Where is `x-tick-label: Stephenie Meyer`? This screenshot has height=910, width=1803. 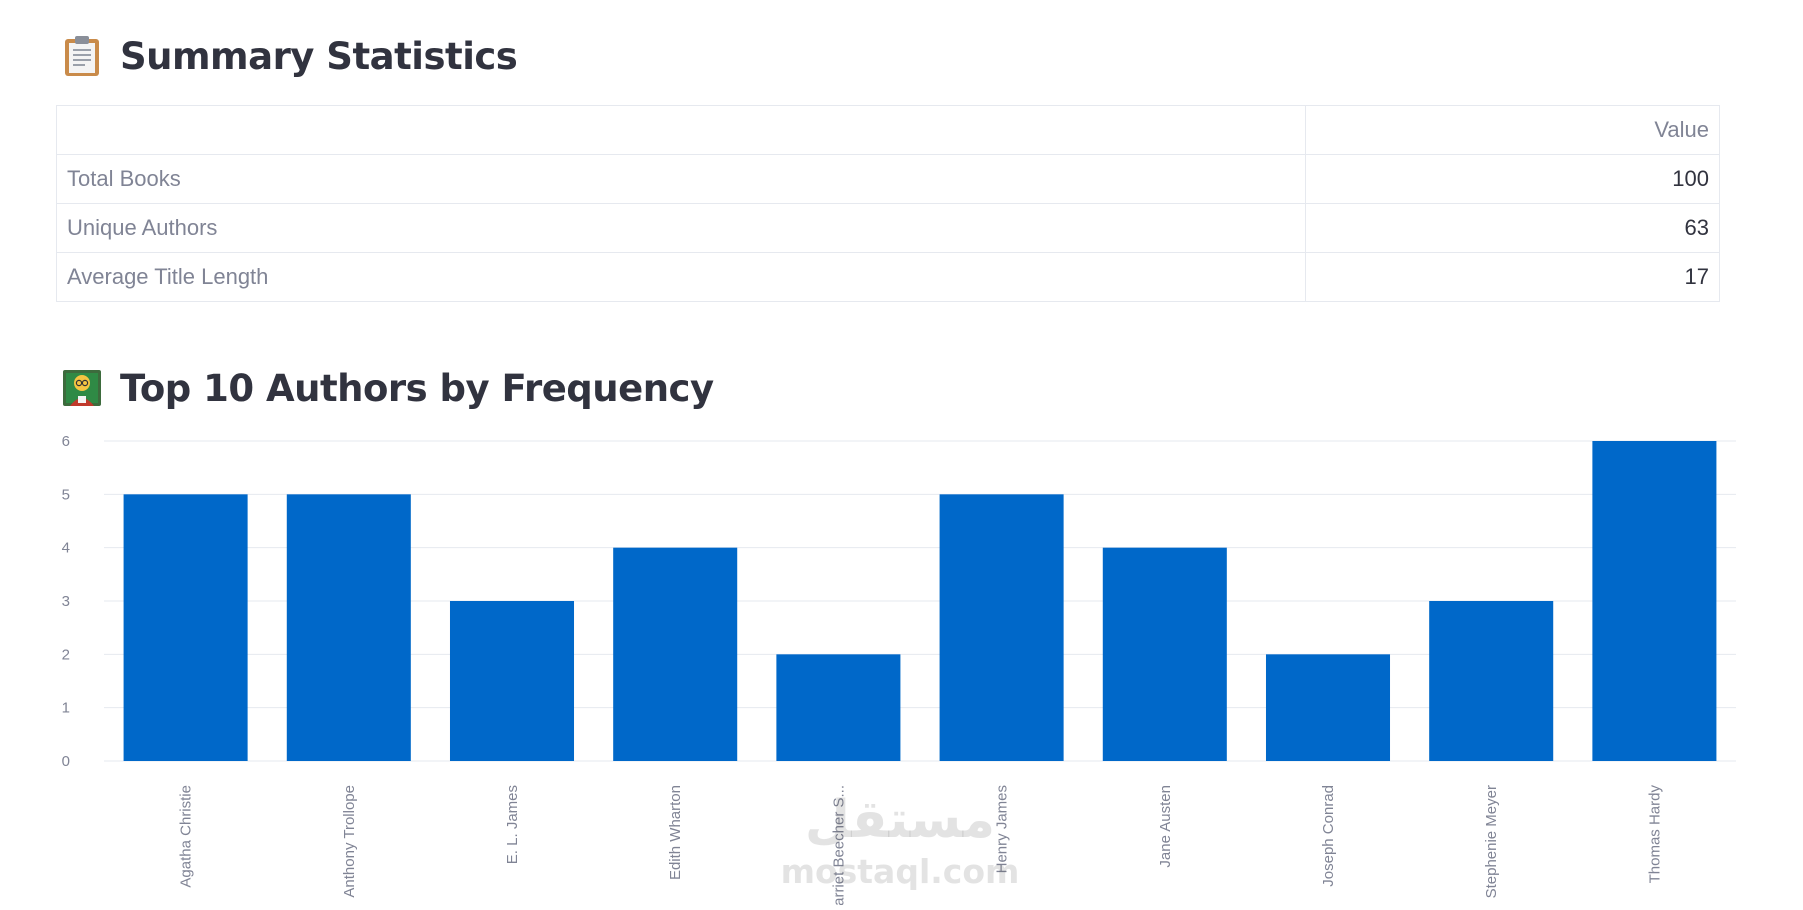
x-tick-label: Stephenie Meyer is located at coordinates (1491, 841).